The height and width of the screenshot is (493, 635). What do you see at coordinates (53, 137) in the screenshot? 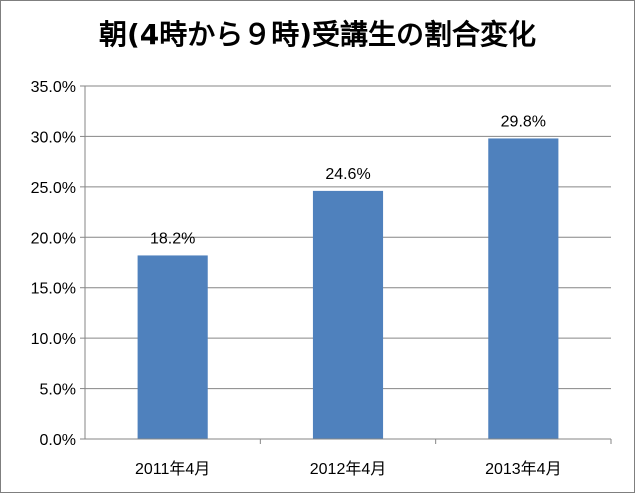
I see `y-tick-label: 30.0%` at bounding box center [53, 137].